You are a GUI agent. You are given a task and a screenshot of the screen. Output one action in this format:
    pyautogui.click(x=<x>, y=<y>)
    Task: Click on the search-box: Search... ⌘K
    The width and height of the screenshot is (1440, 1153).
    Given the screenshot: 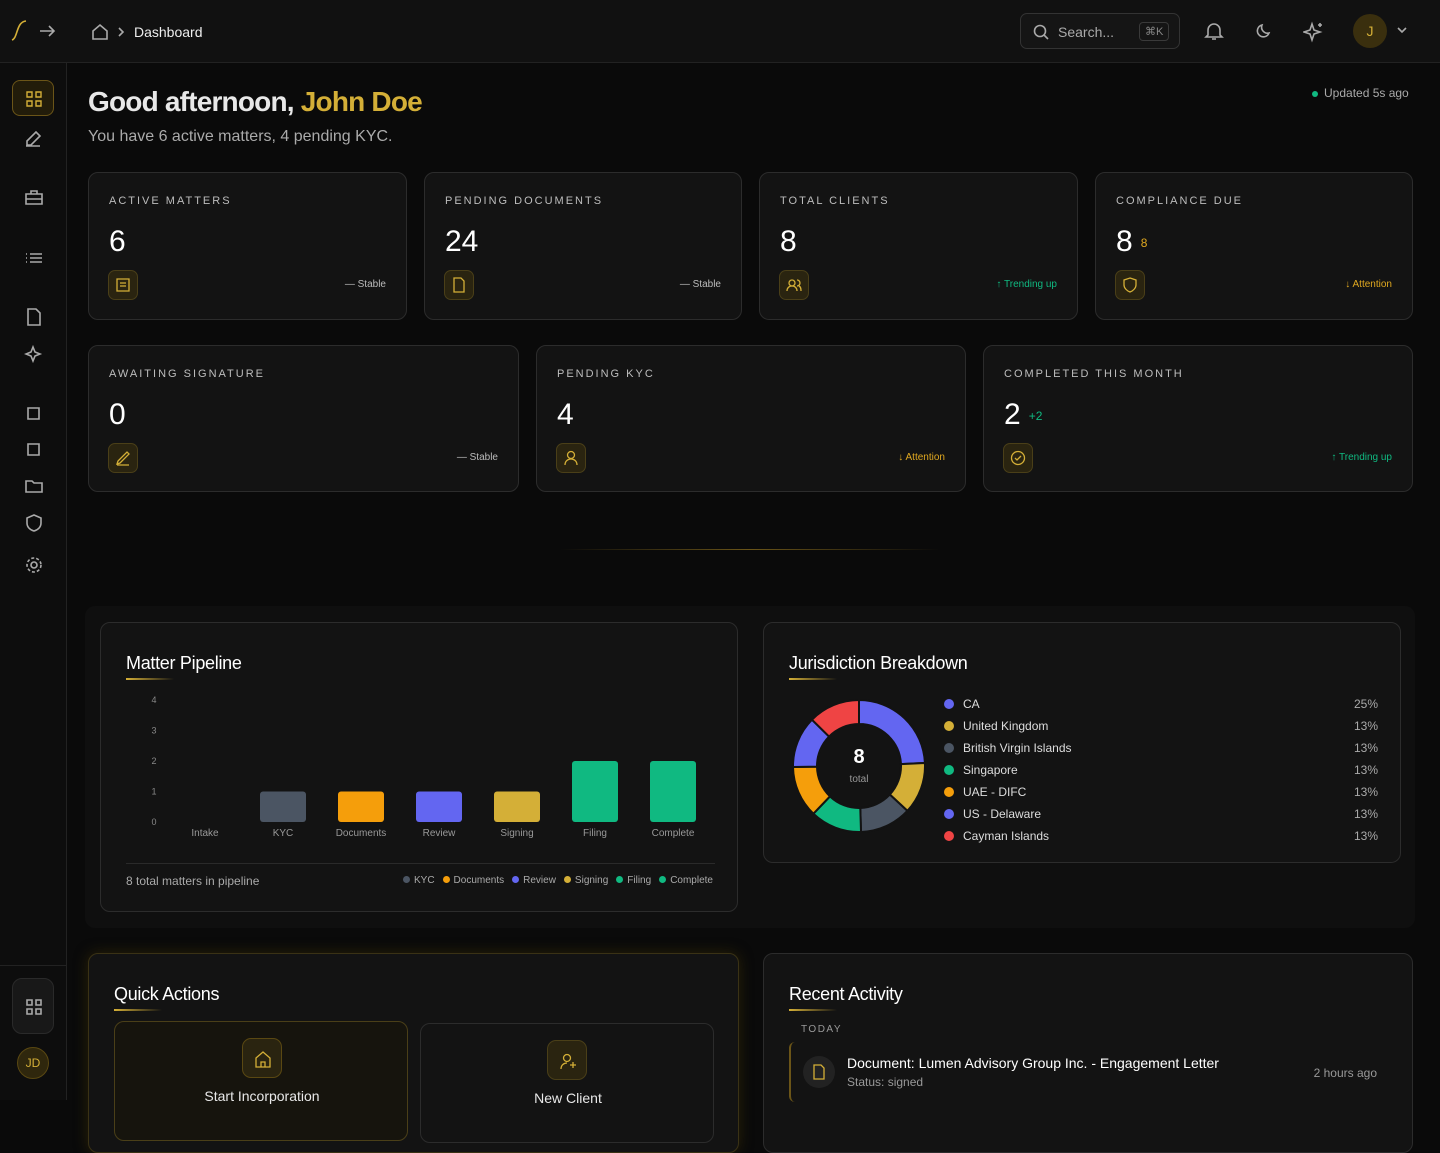 What is the action you would take?
    pyautogui.click(x=1100, y=31)
    